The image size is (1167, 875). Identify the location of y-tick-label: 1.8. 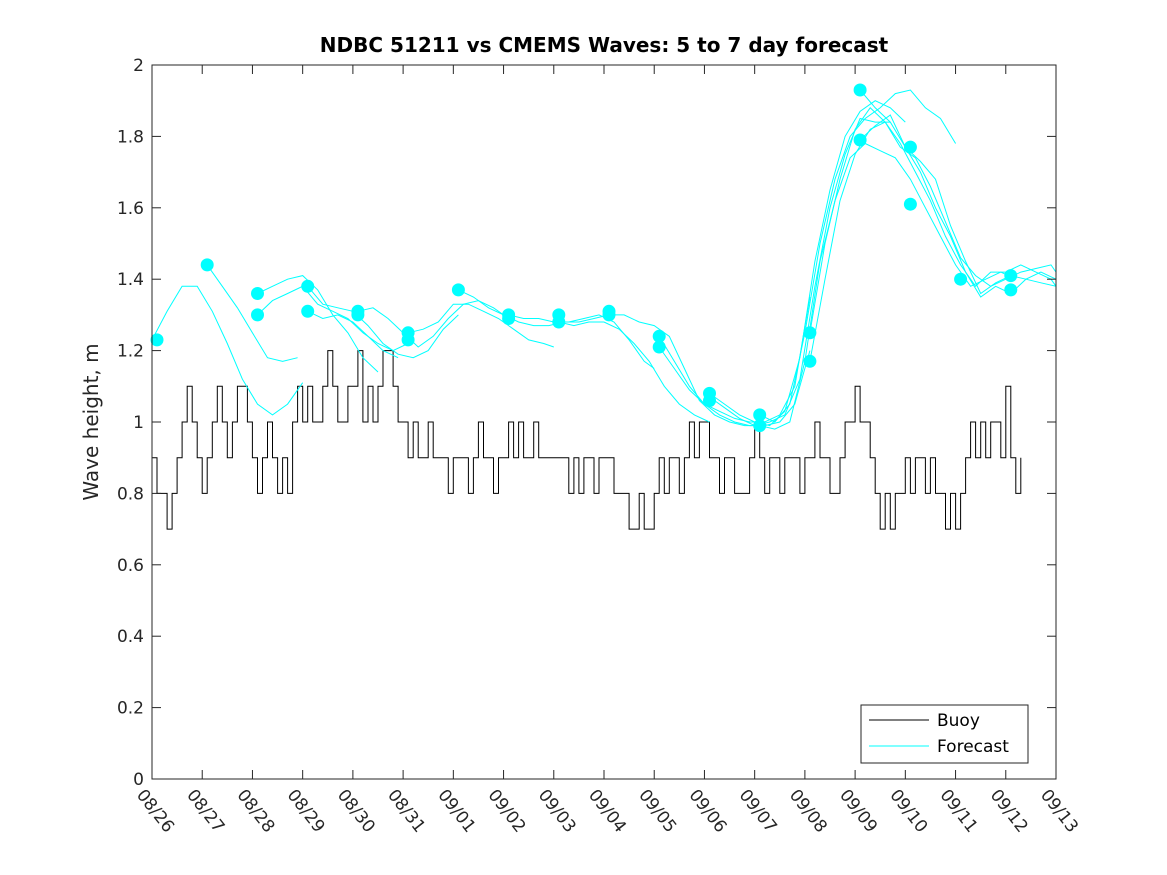
(130, 137).